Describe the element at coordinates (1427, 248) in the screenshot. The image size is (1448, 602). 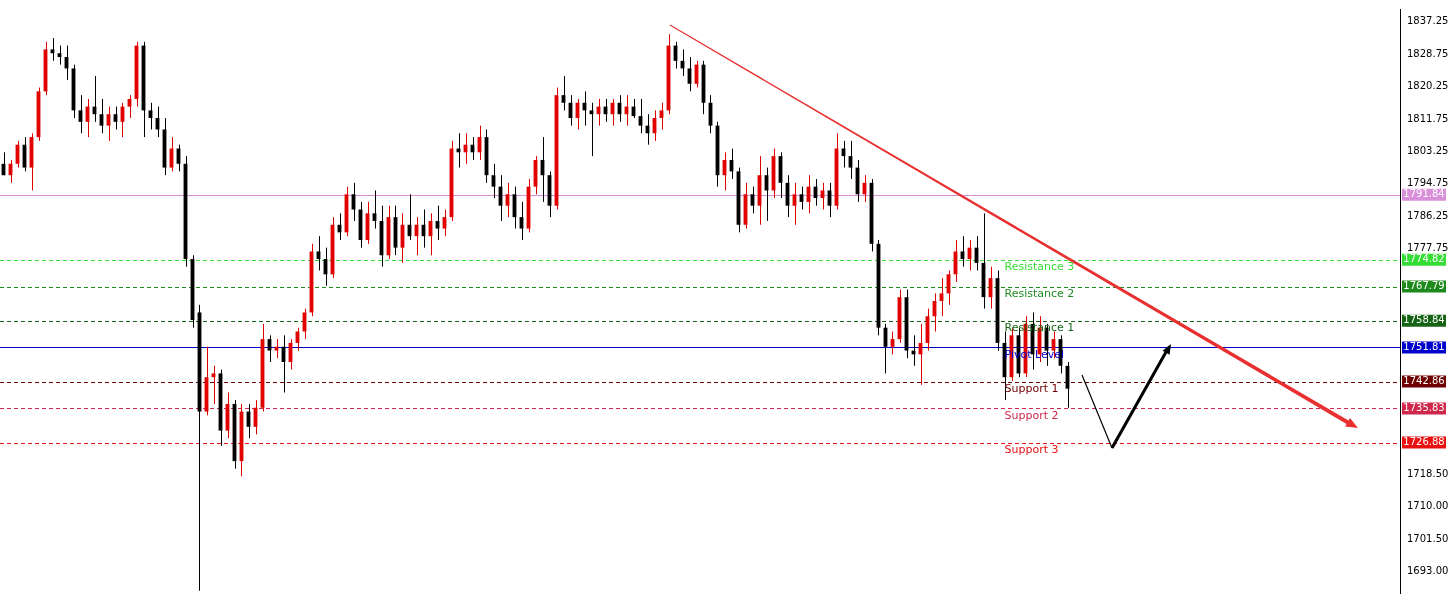
I see `y-tick-label: 1777.75` at that location.